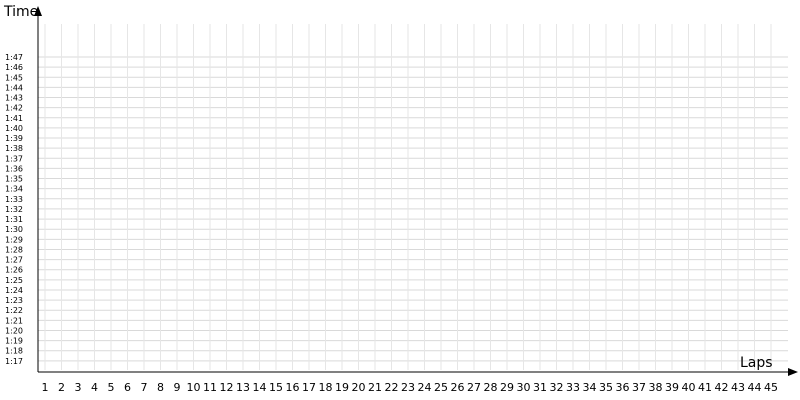 The width and height of the screenshot is (800, 400). I want to click on x-tick-label: 27, so click(474, 387).